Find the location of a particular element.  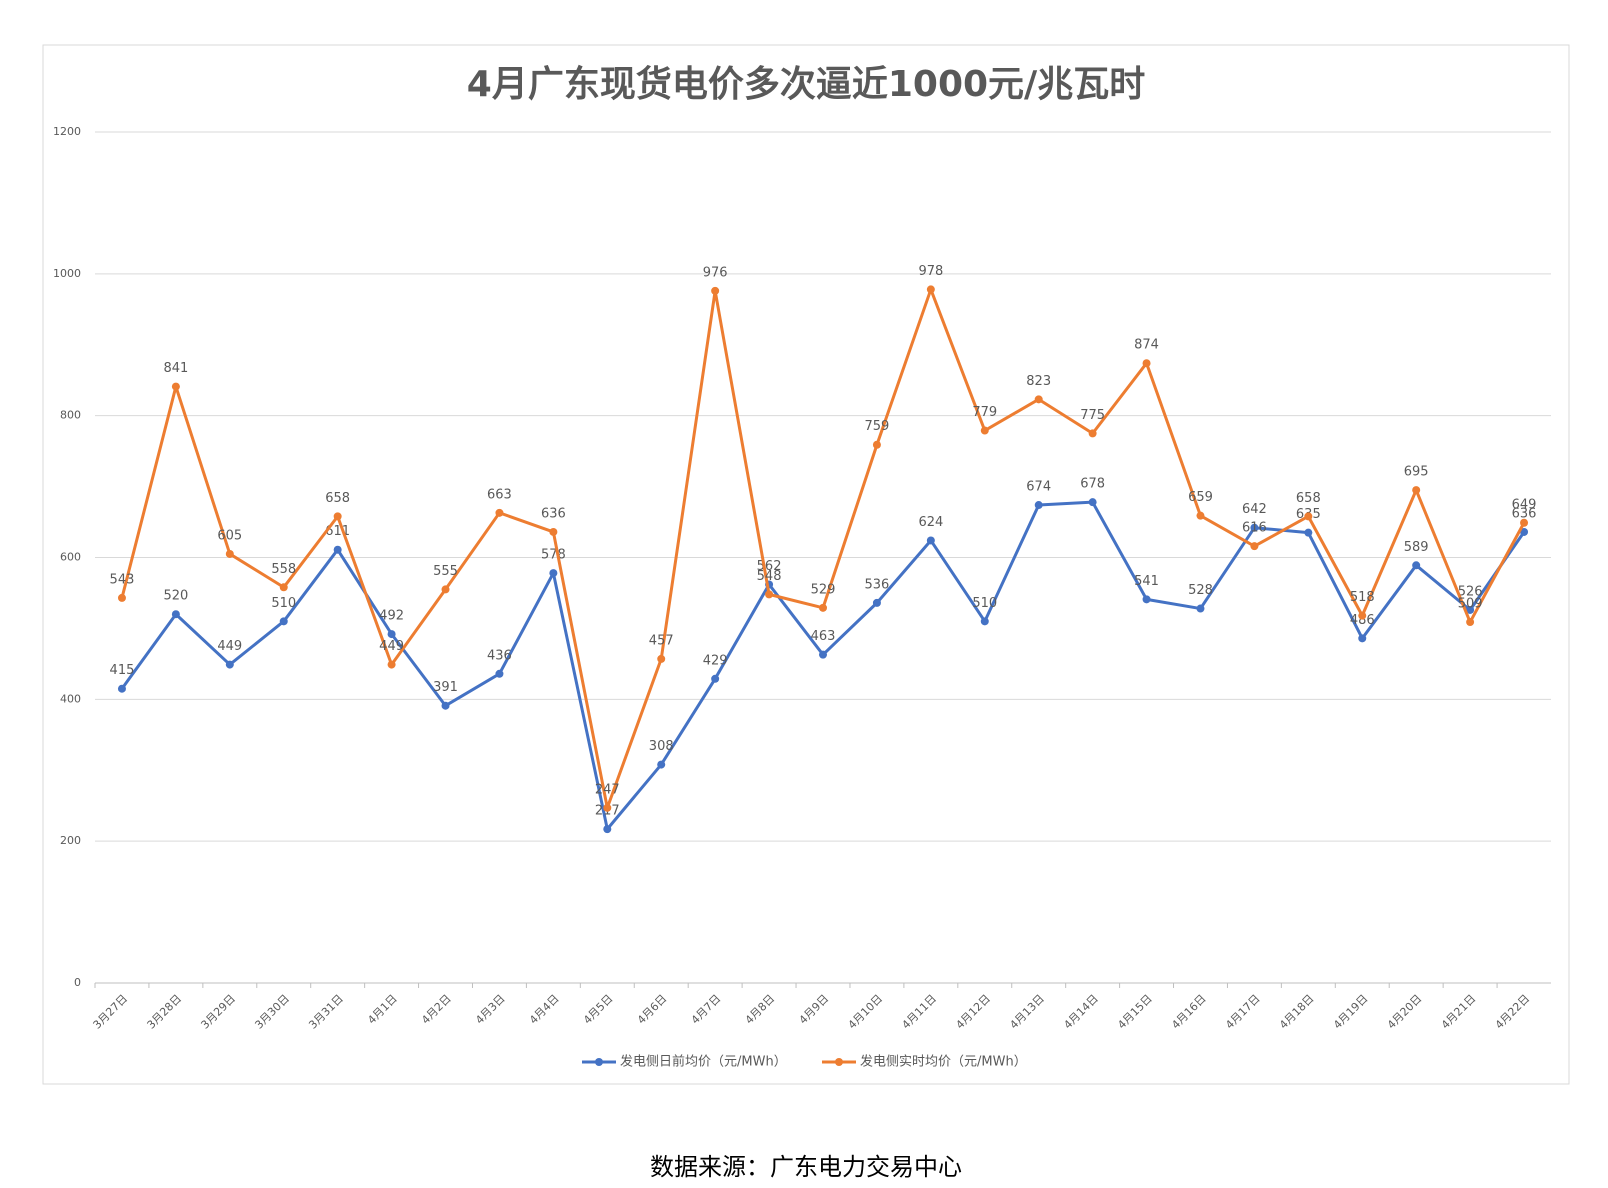

data-label: 663 is located at coordinates (499, 494).